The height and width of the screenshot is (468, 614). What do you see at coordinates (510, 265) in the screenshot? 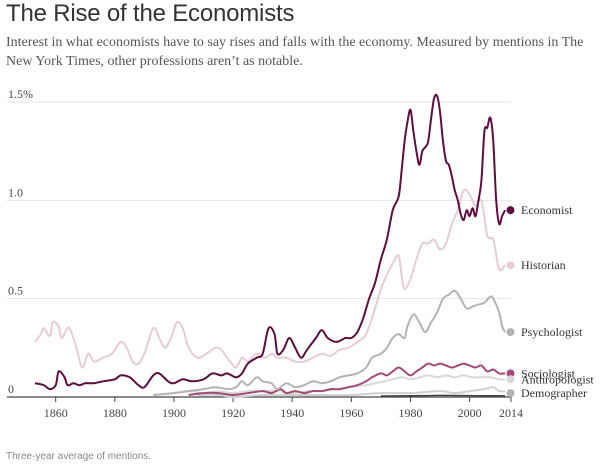
I see `end-marker-historian` at bounding box center [510, 265].